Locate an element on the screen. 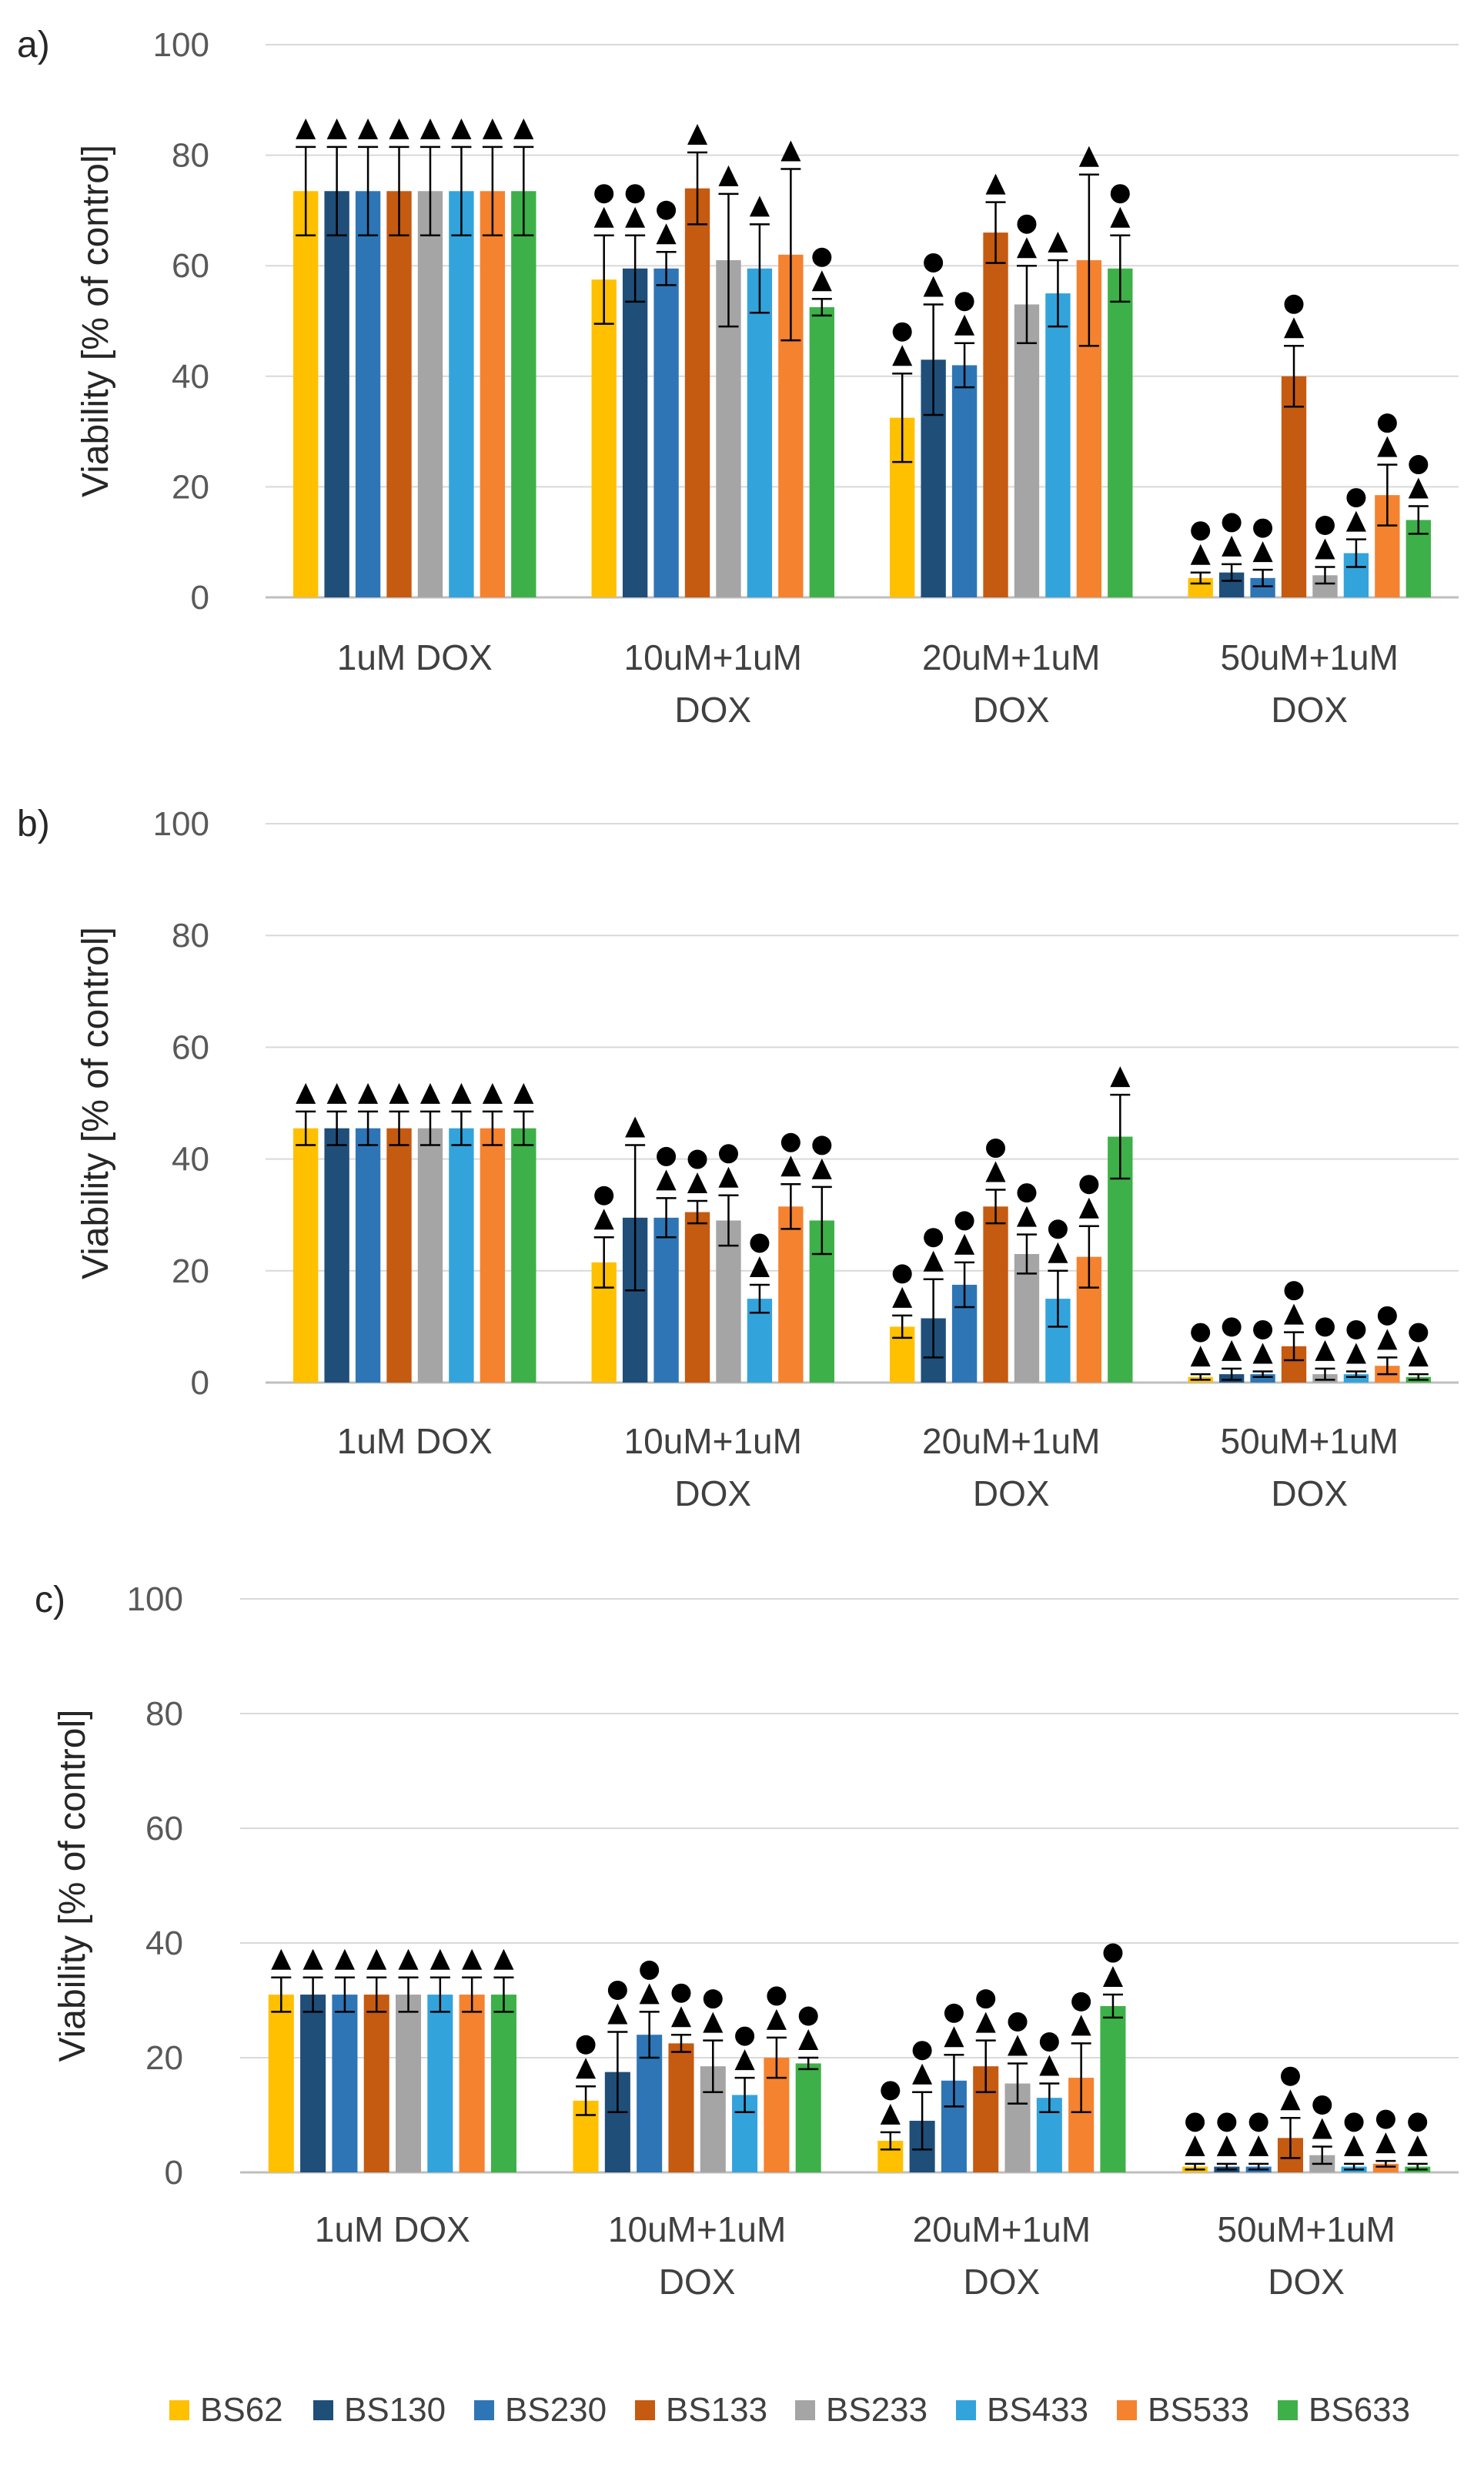 The height and width of the screenshot is (2478, 1484). y-tick-label: 40 is located at coordinates (190, 1160).